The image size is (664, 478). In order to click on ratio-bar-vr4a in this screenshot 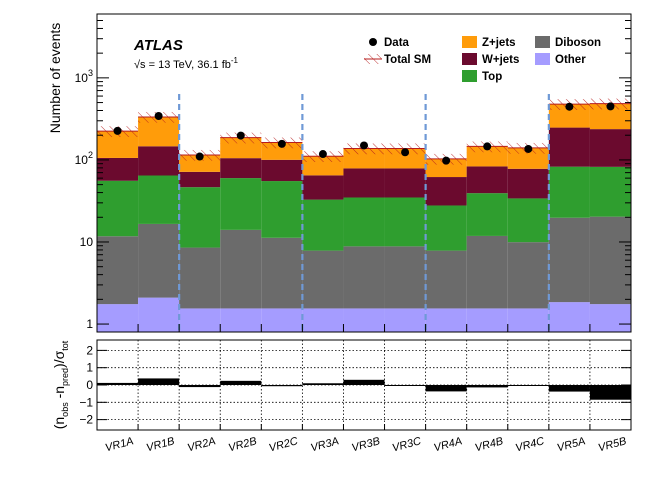, I will do `click(446, 388)`.